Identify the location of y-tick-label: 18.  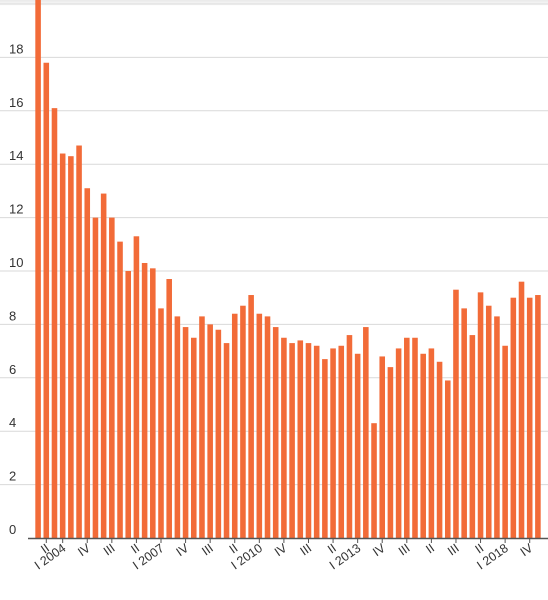
(16, 48).